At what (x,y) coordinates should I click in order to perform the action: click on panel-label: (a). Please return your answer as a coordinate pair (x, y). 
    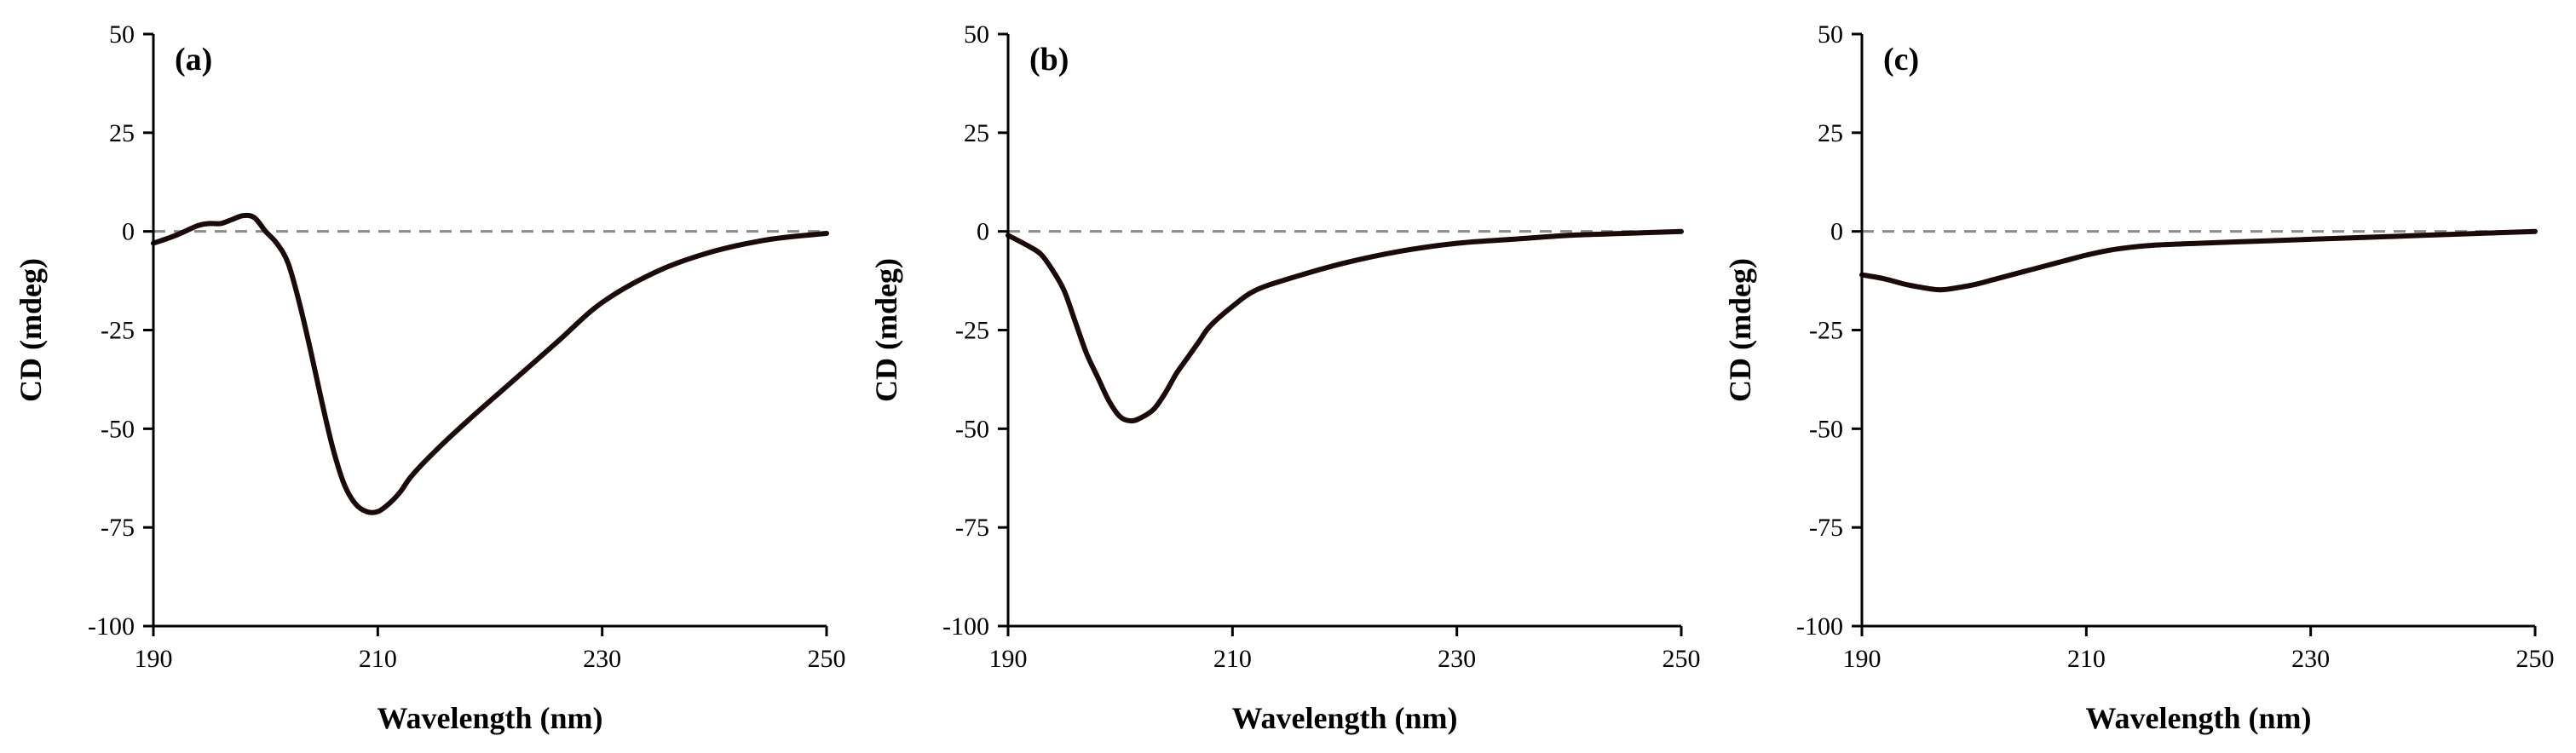
    Looking at the image, I should click on (193, 60).